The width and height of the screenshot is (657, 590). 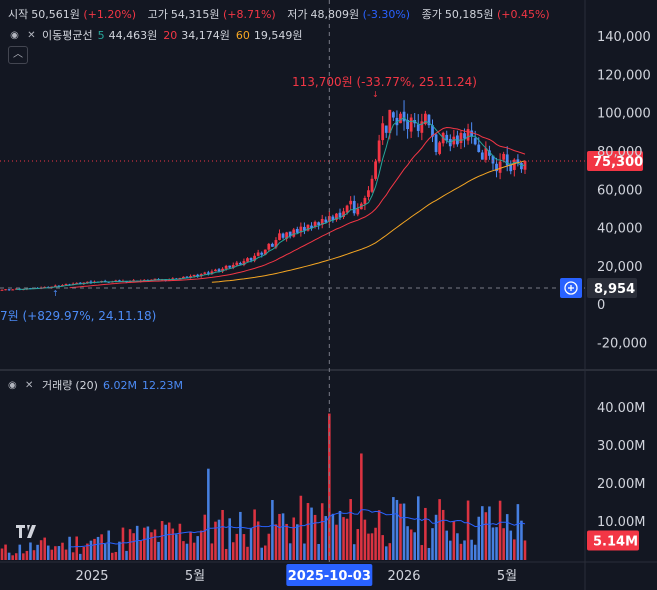 What do you see at coordinates (620, 152) in the screenshot?
I see `price-tick-label: 80,000` at bounding box center [620, 152].